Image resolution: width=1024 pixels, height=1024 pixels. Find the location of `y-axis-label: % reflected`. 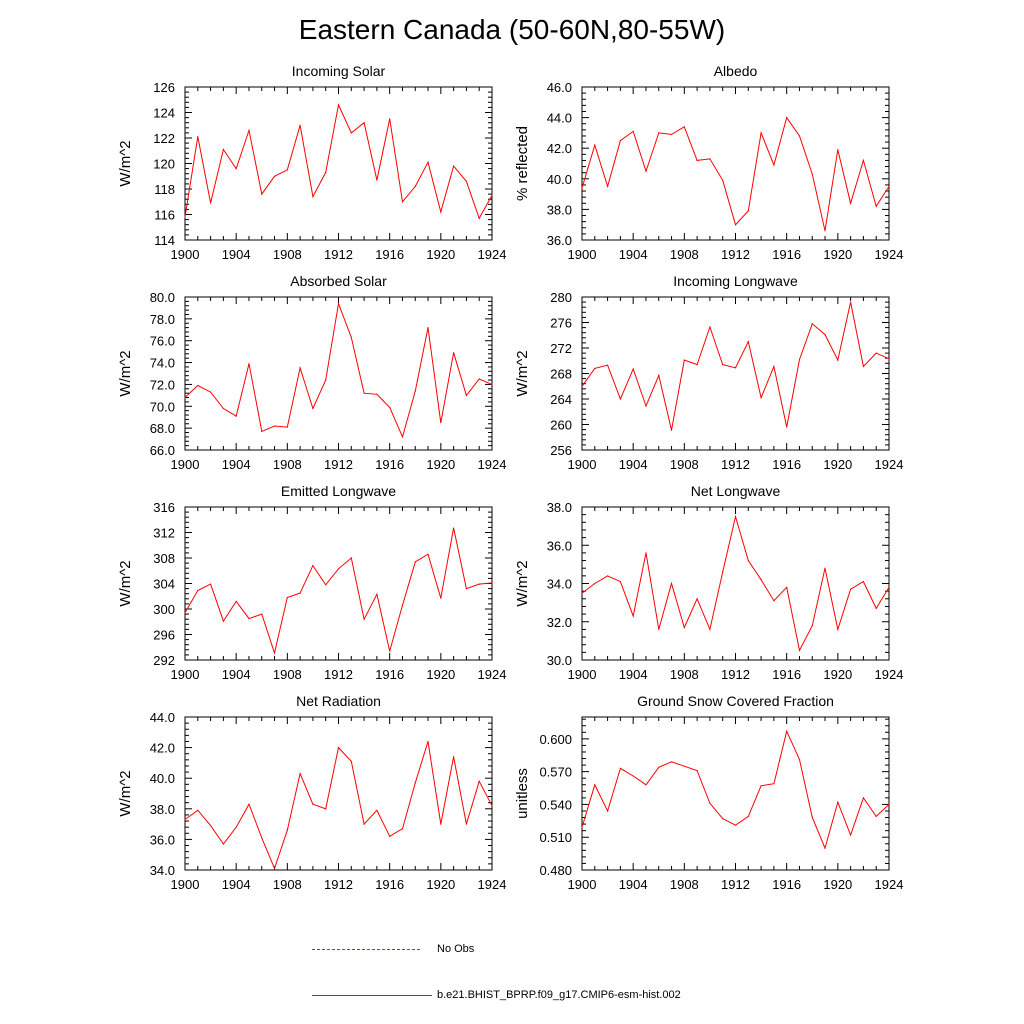

y-axis-label: % reflected is located at coordinates (522, 163).